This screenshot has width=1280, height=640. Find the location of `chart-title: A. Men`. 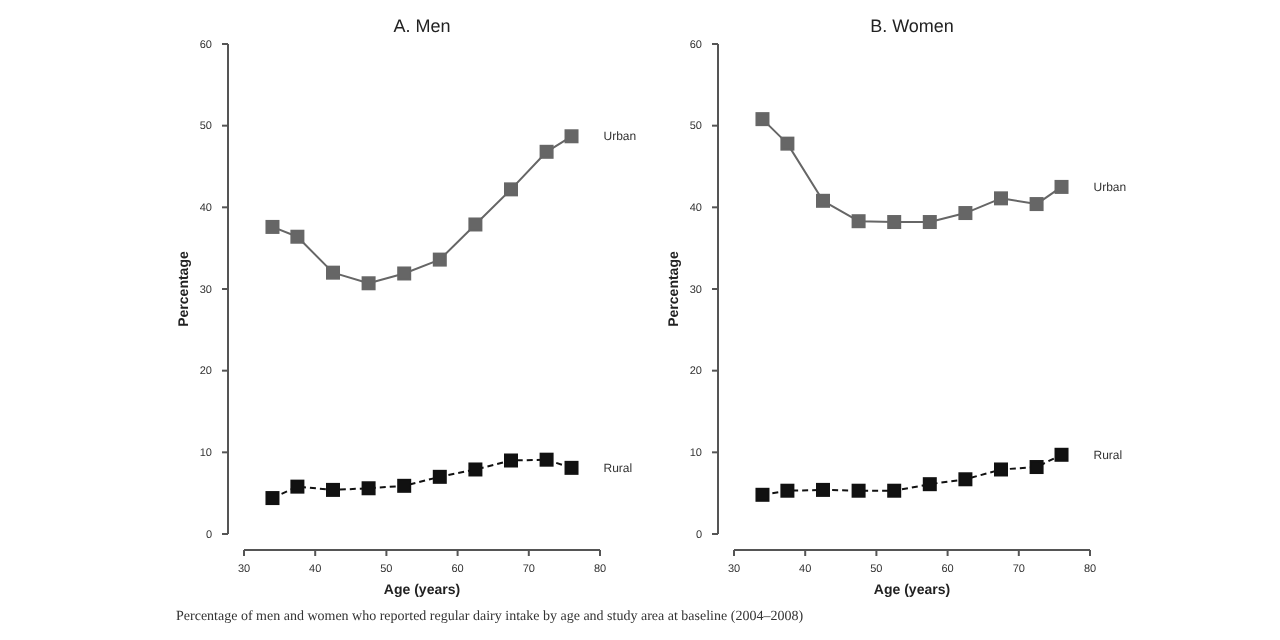

chart-title: A. Men is located at coordinates (422, 26).